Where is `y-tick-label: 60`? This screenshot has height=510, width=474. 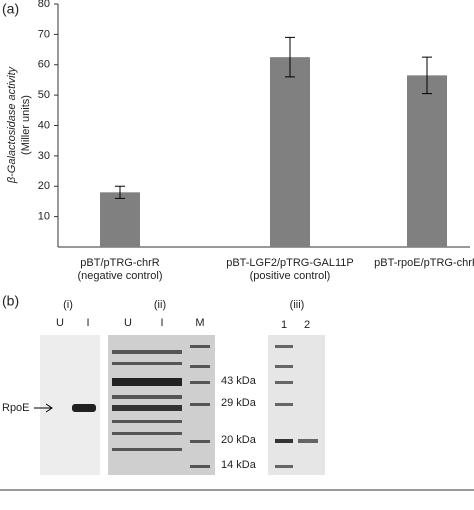 y-tick-label: 60 is located at coordinates (44, 65).